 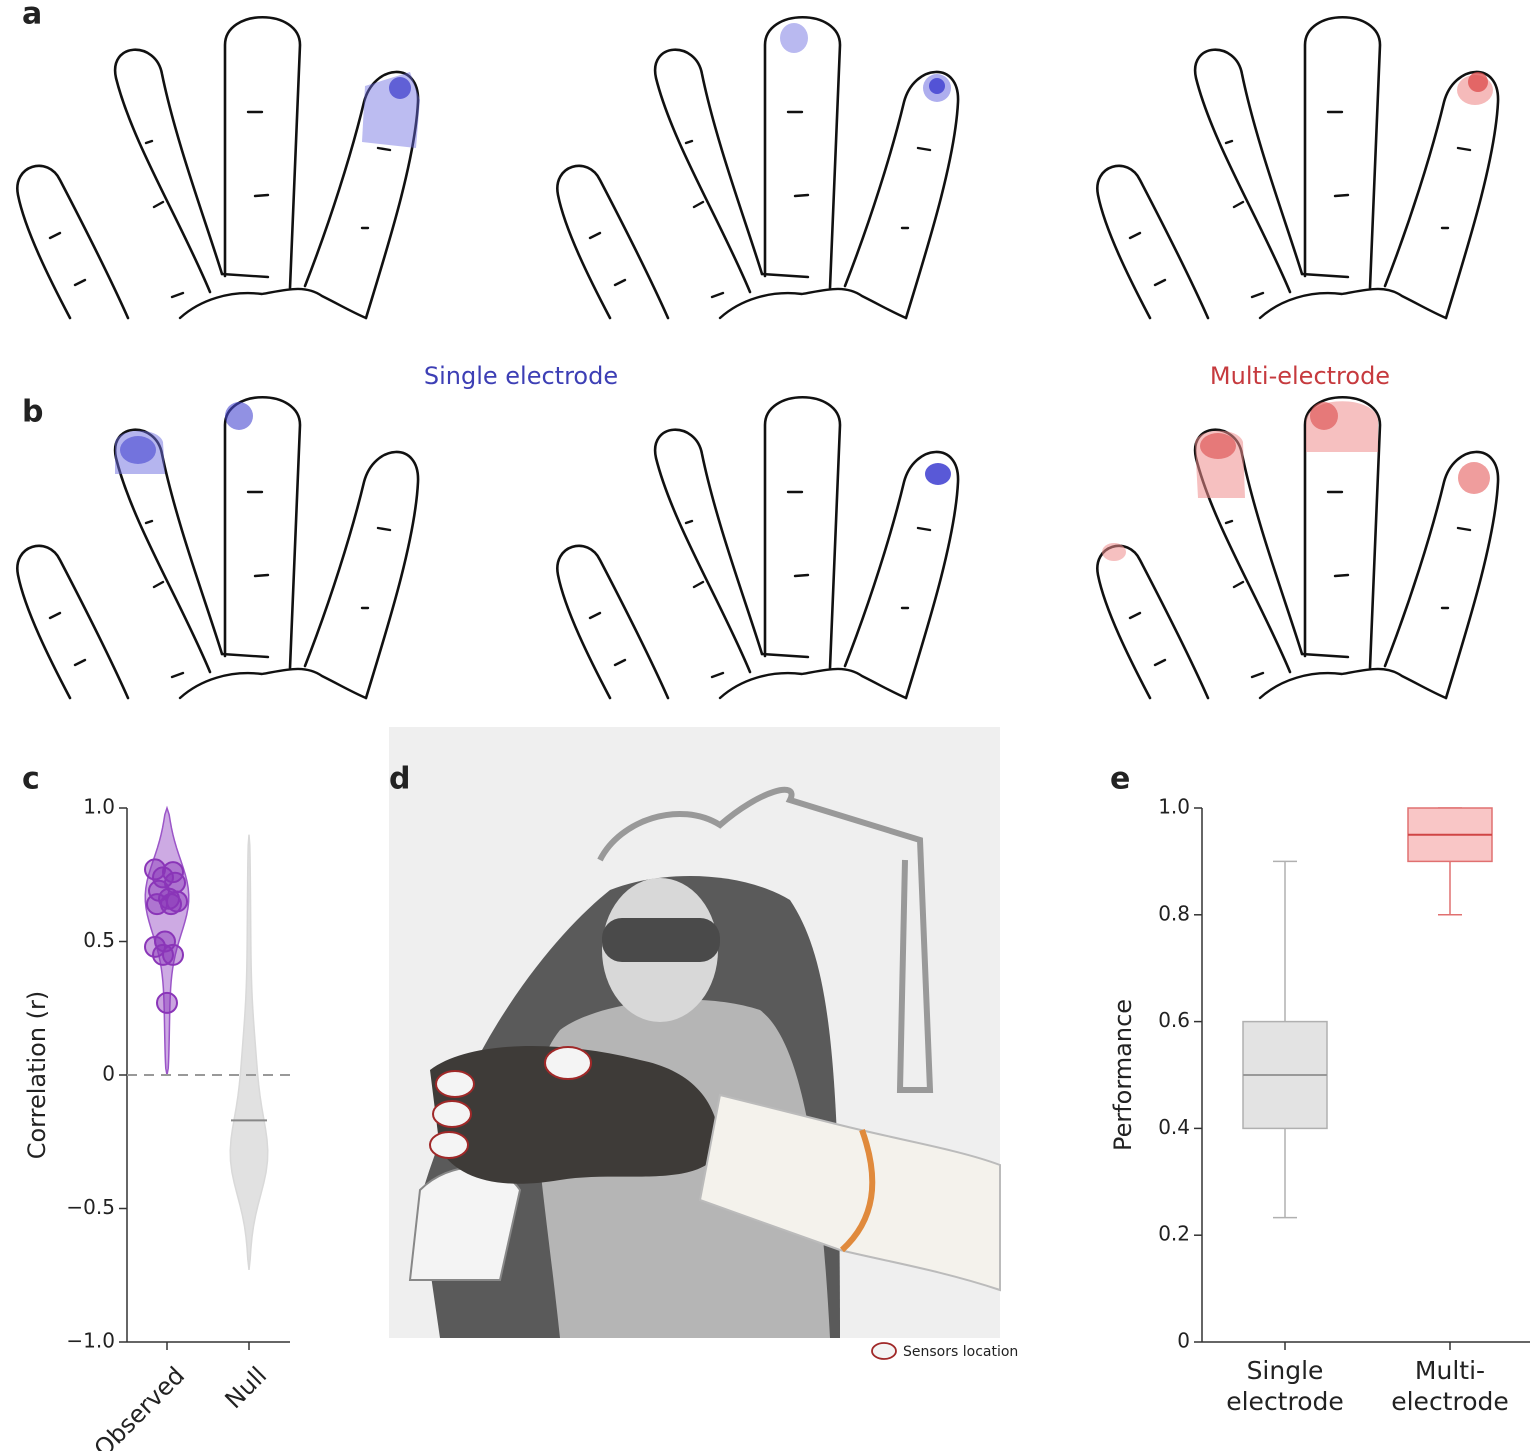 What do you see at coordinates (1174, 913) in the screenshot?
I see `y-tick-label: 0.8` at bounding box center [1174, 913].